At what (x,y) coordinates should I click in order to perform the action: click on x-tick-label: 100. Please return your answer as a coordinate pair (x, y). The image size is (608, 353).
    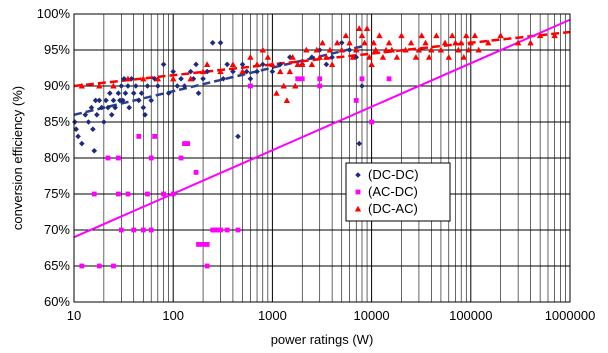
    Looking at the image, I should click on (173, 315).